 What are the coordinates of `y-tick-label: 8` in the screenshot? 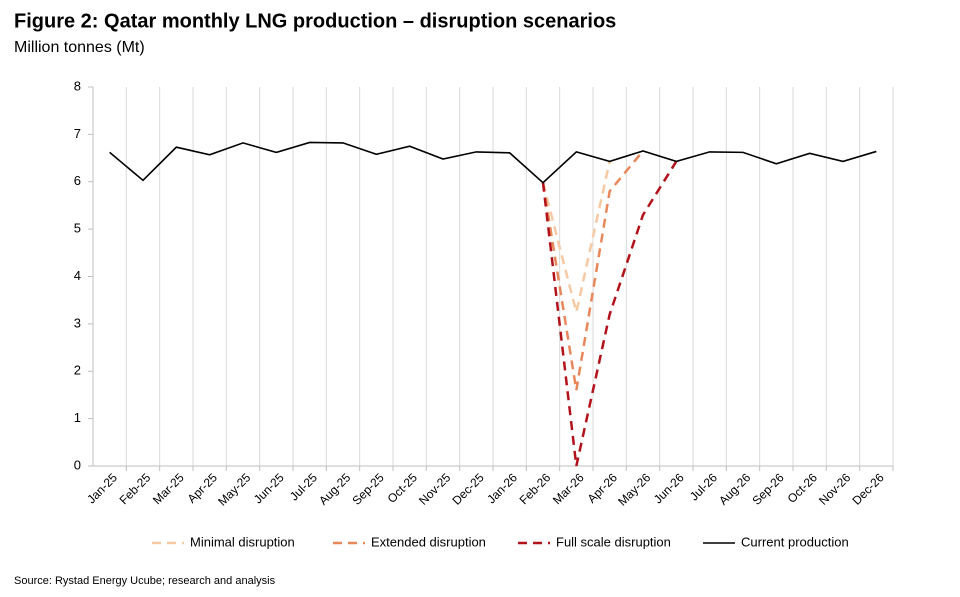 It's located at (77, 85).